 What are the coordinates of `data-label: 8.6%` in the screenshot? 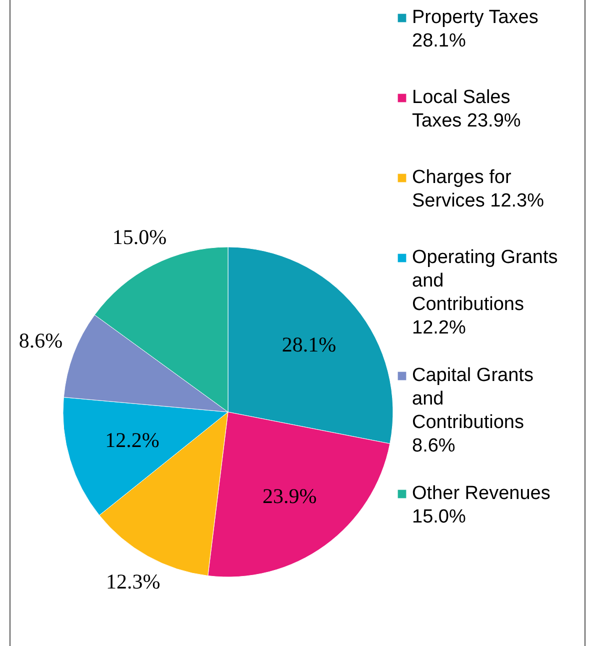 It's located at (40, 340).